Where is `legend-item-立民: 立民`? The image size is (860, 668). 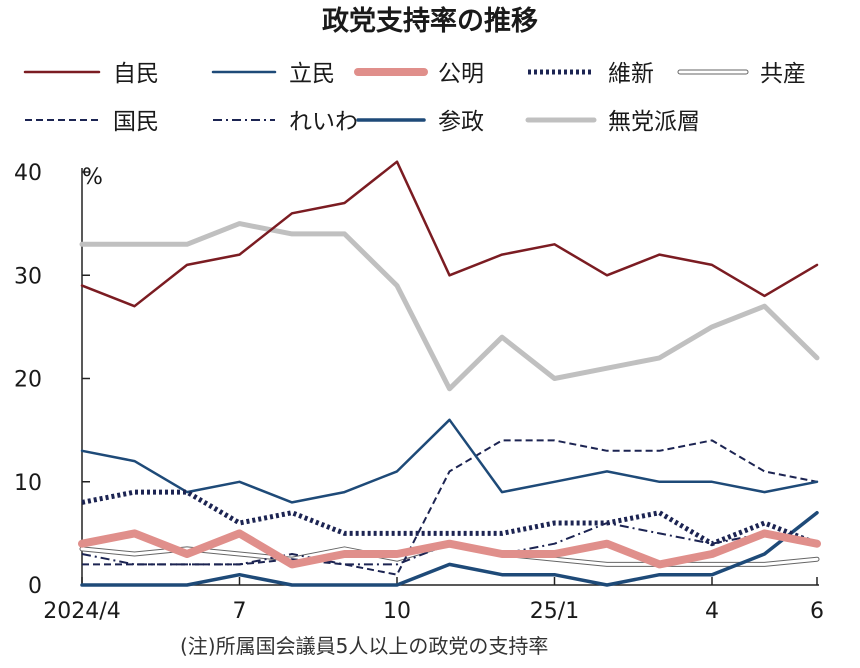 legend-item-立民: 立民 is located at coordinates (273, 74).